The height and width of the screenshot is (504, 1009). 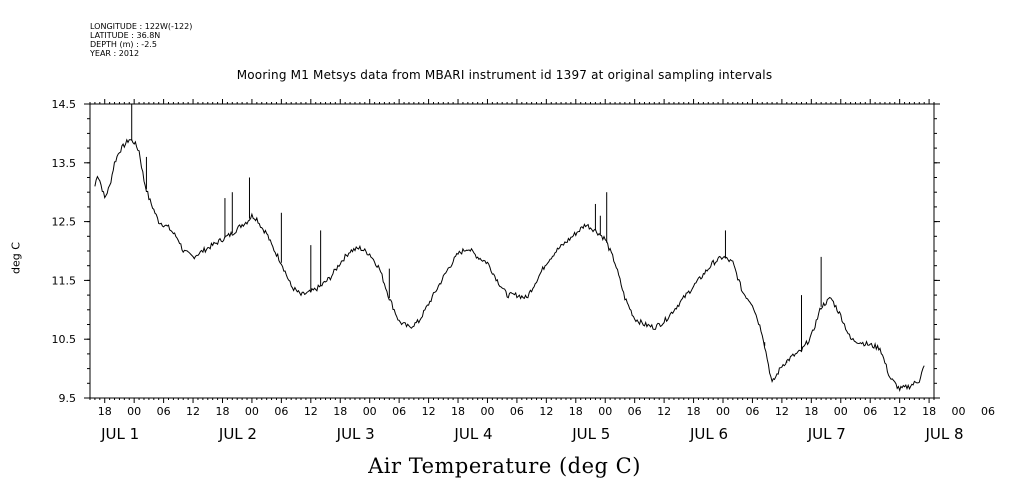 I want to click on x-day-label: JUL 6, so click(x=708, y=434).